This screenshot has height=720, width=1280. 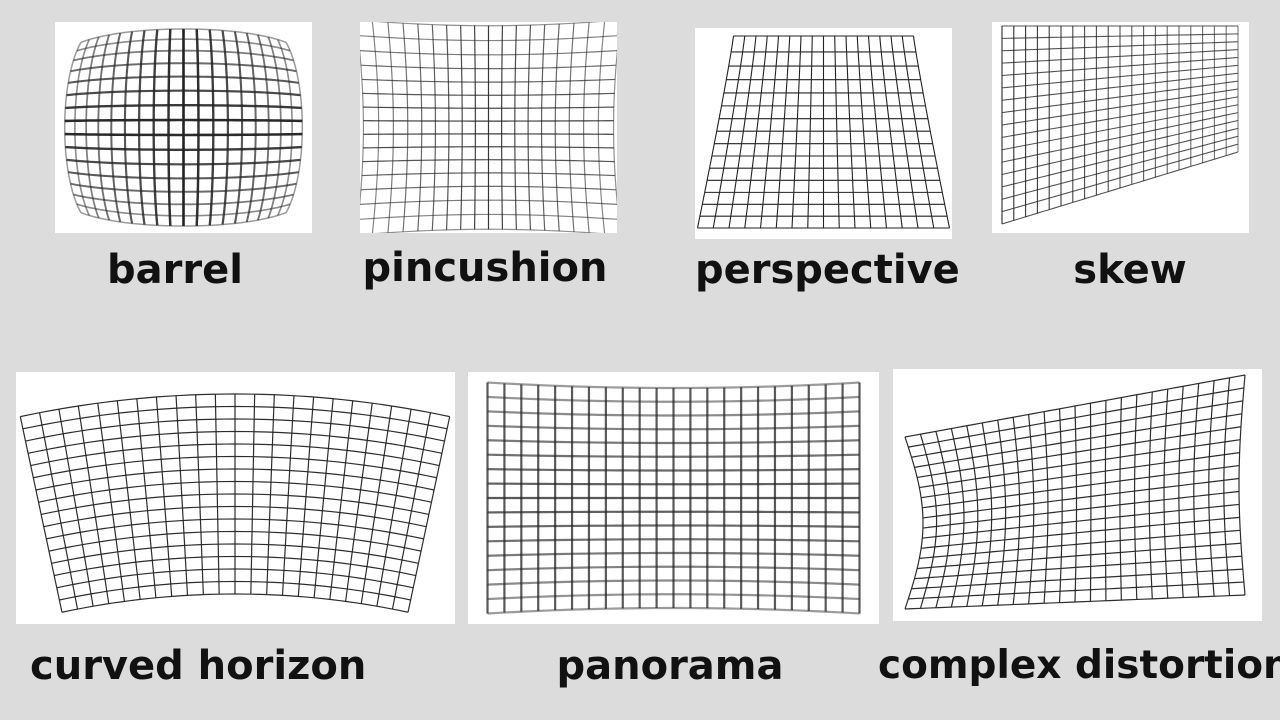 I want to click on pincushion-label: pincushion, so click(x=485, y=268).